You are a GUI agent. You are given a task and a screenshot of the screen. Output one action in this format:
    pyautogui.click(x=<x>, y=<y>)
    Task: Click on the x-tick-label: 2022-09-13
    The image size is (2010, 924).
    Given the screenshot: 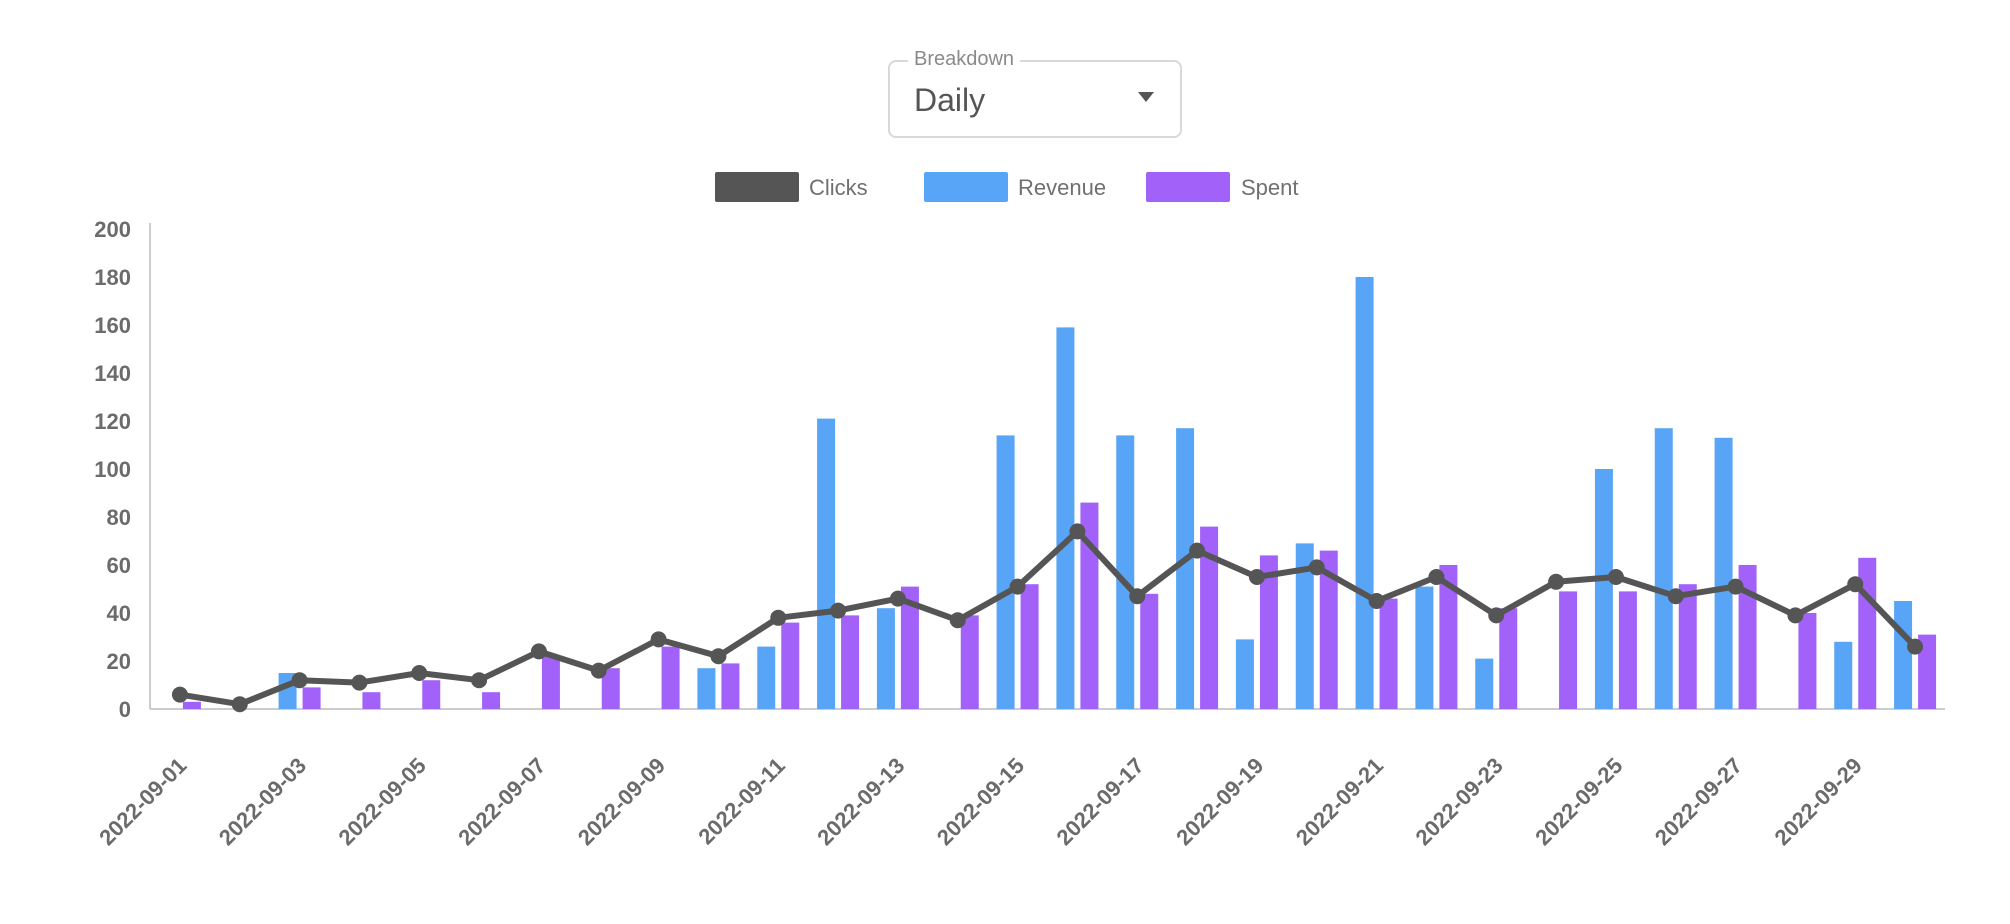 What is the action you would take?
    pyautogui.click(x=860, y=801)
    